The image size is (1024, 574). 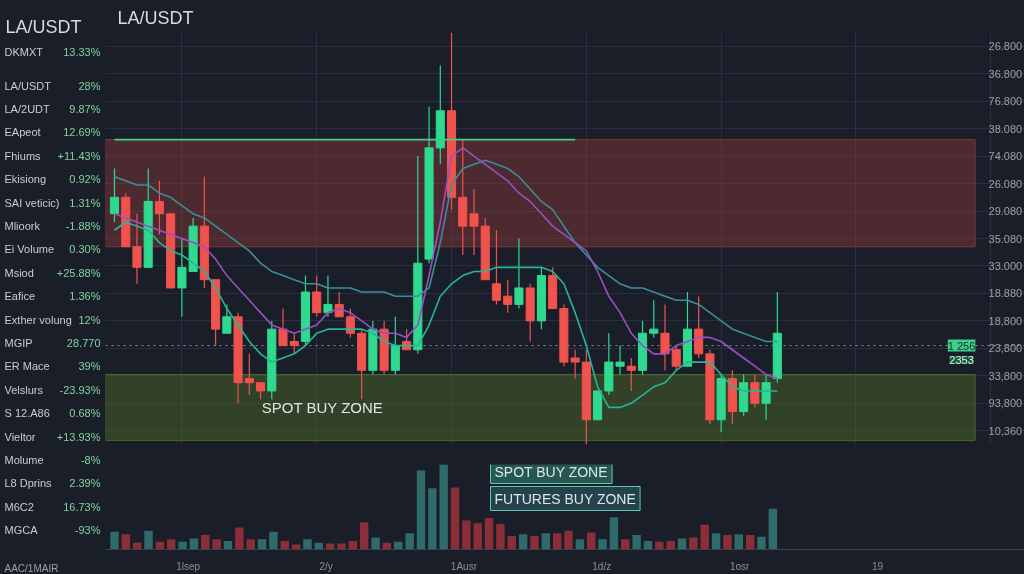 I want to click on text: -23.93%, so click(x=80, y=389).